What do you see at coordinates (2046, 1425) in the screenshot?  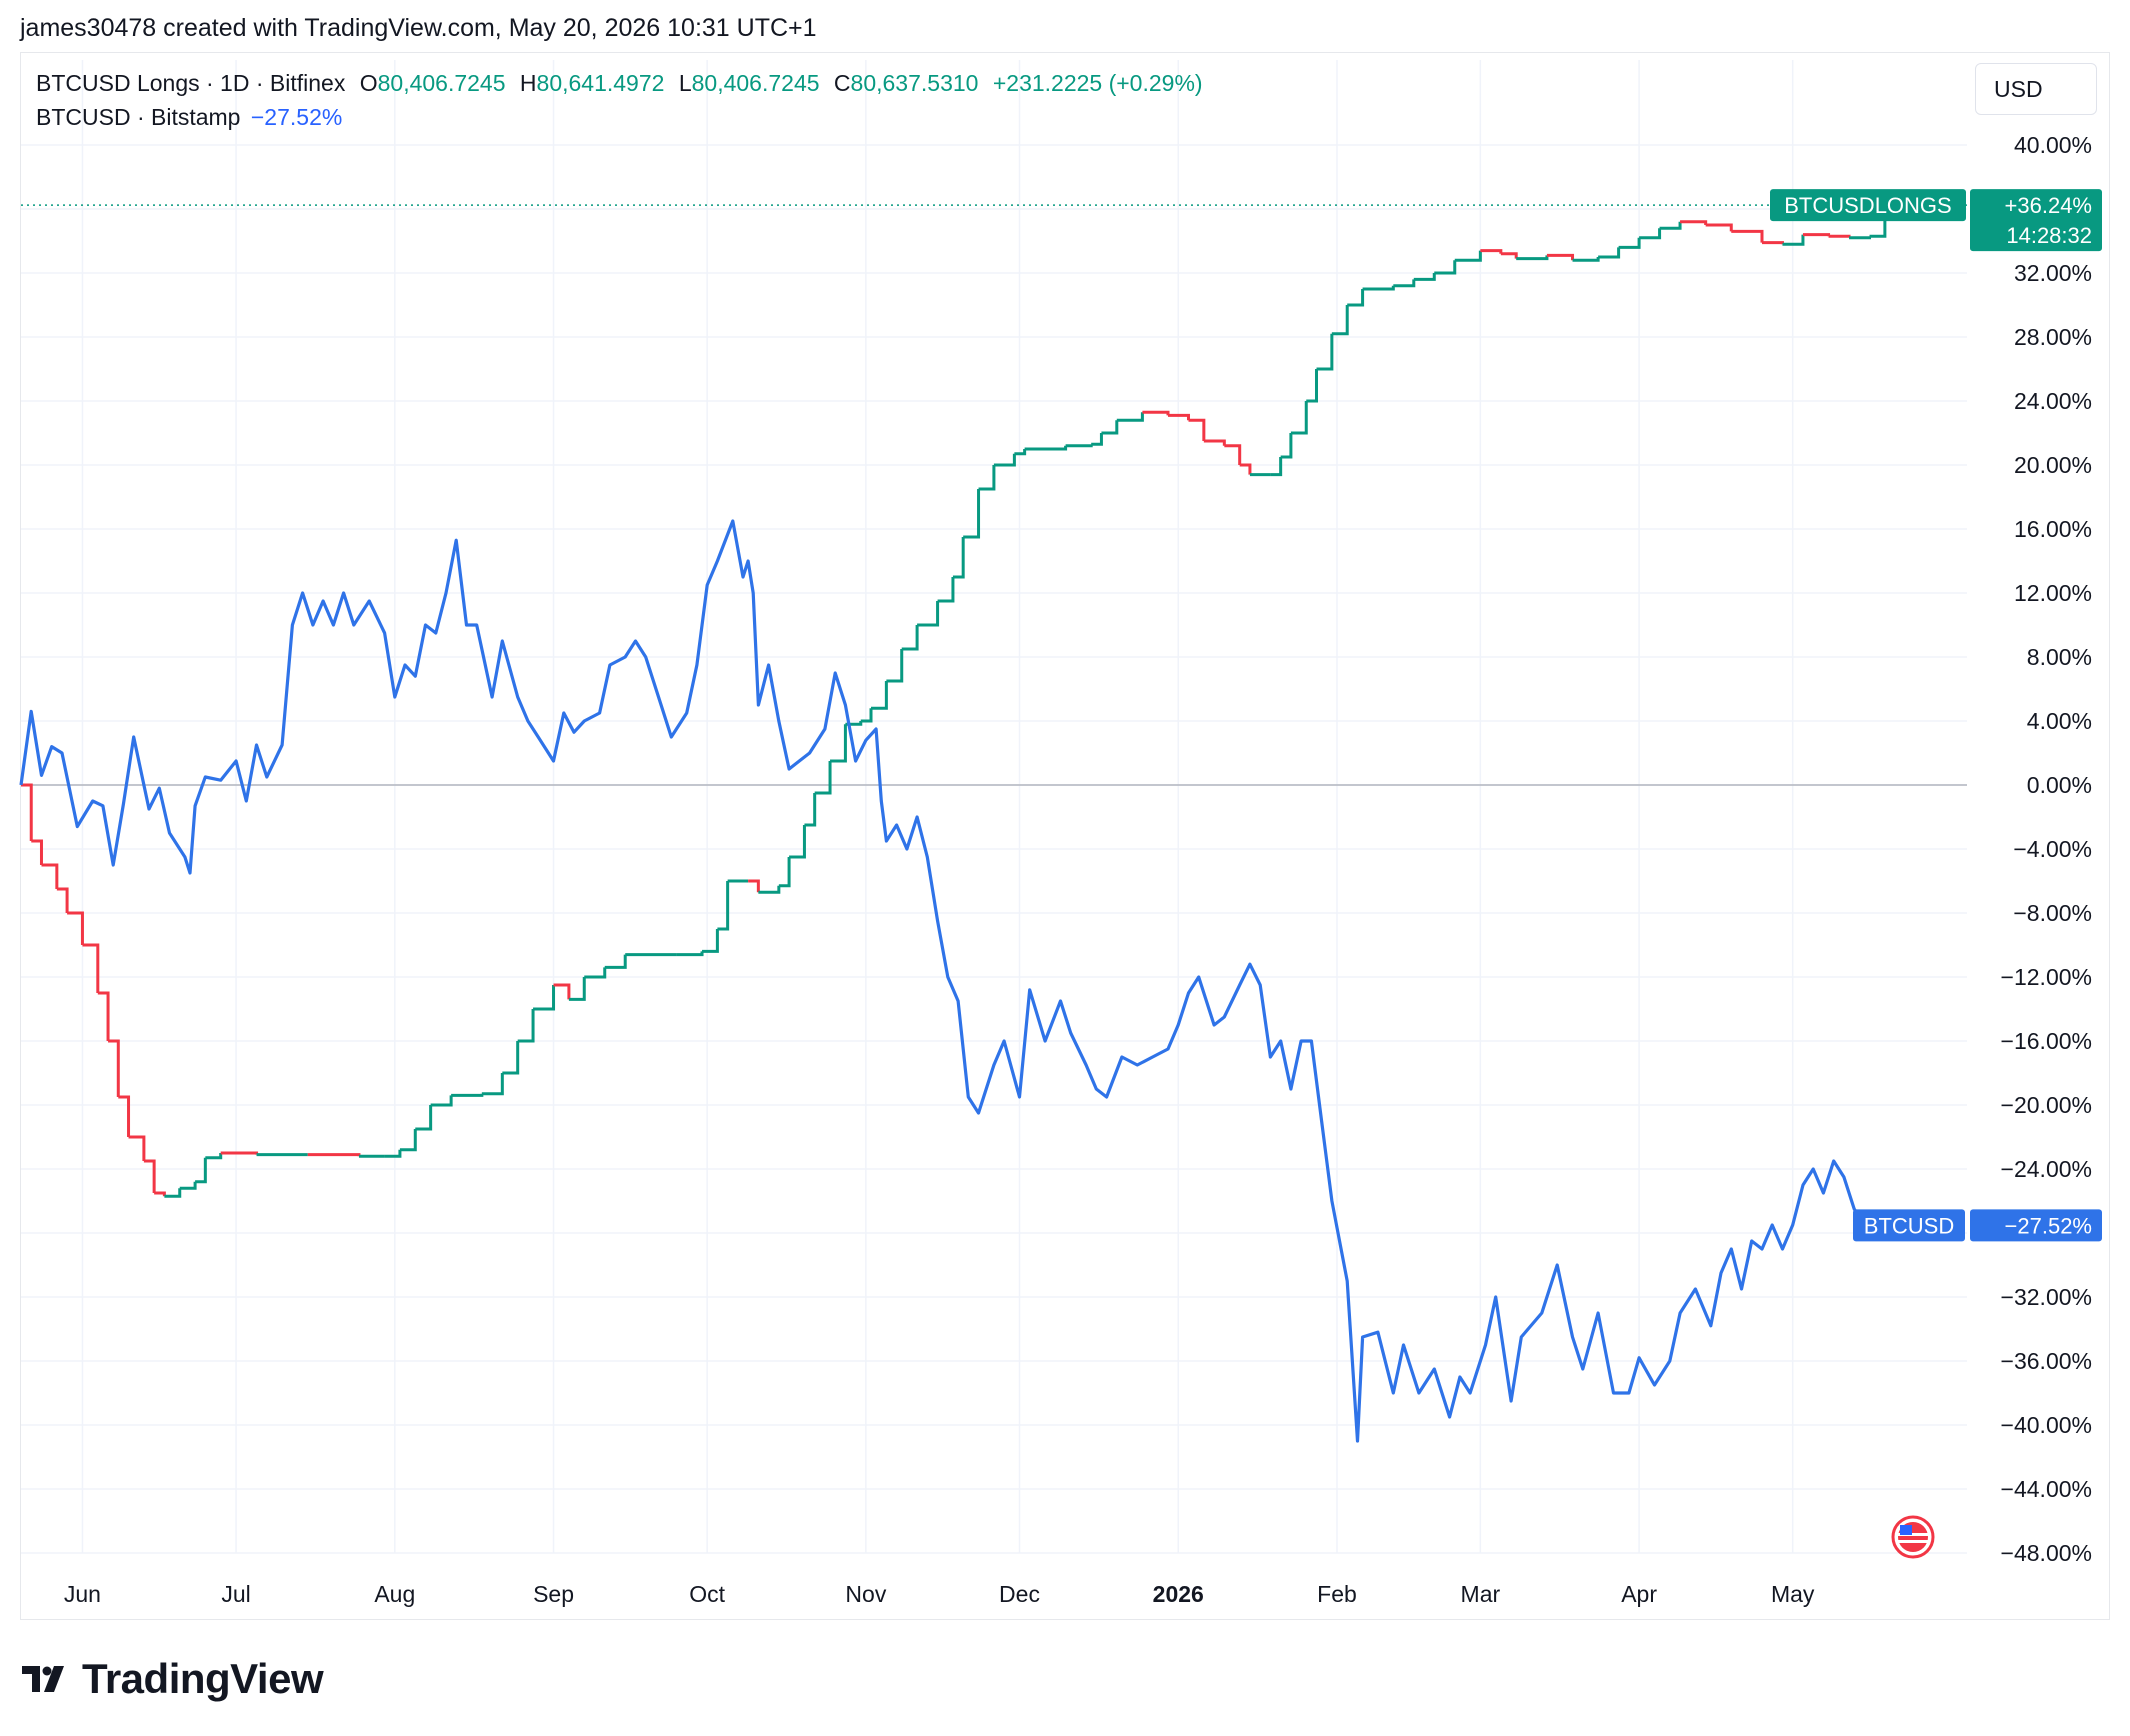 I see `y-tick-label: −40.00%` at bounding box center [2046, 1425].